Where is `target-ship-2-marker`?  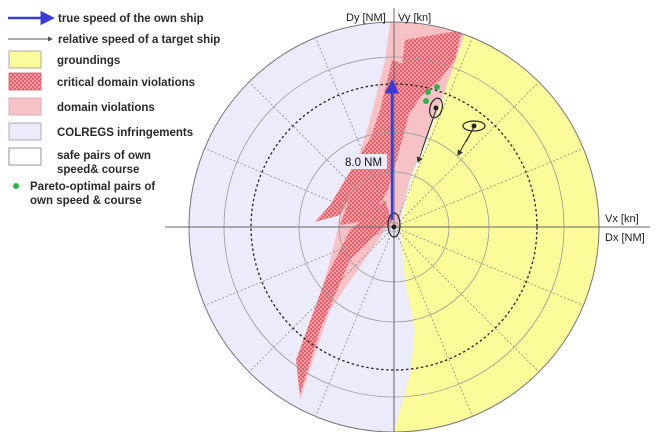
target-ship-2-marker is located at coordinates (474, 126).